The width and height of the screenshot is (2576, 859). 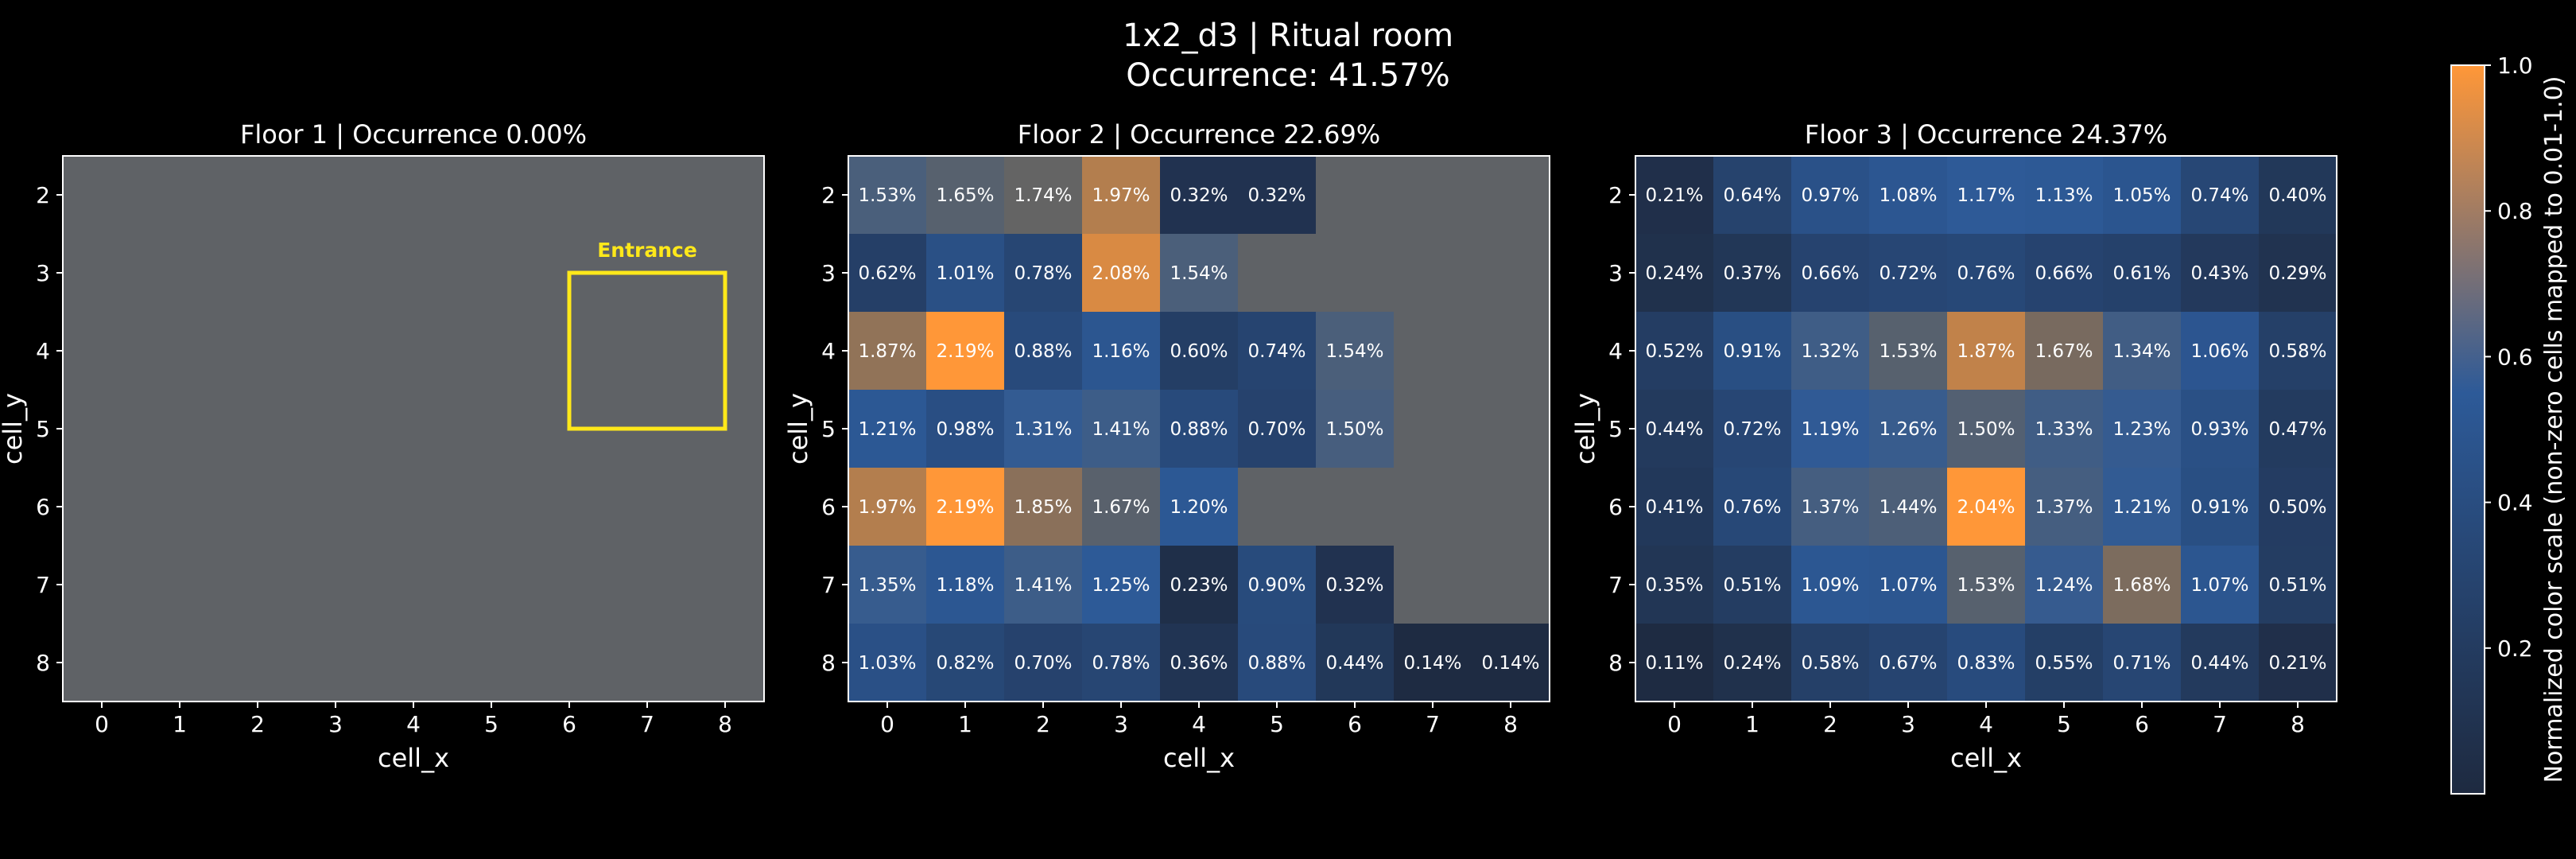 What do you see at coordinates (1276, 351) in the screenshot?
I see `cell-value-label: 0.74%` at bounding box center [1276, 351].